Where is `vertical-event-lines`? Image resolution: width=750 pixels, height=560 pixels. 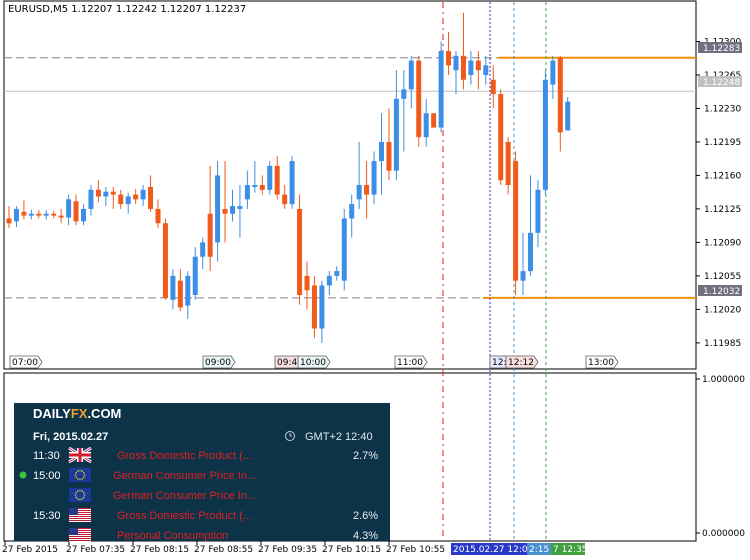 vertical-event-lines is located at coordinates (494, 271).